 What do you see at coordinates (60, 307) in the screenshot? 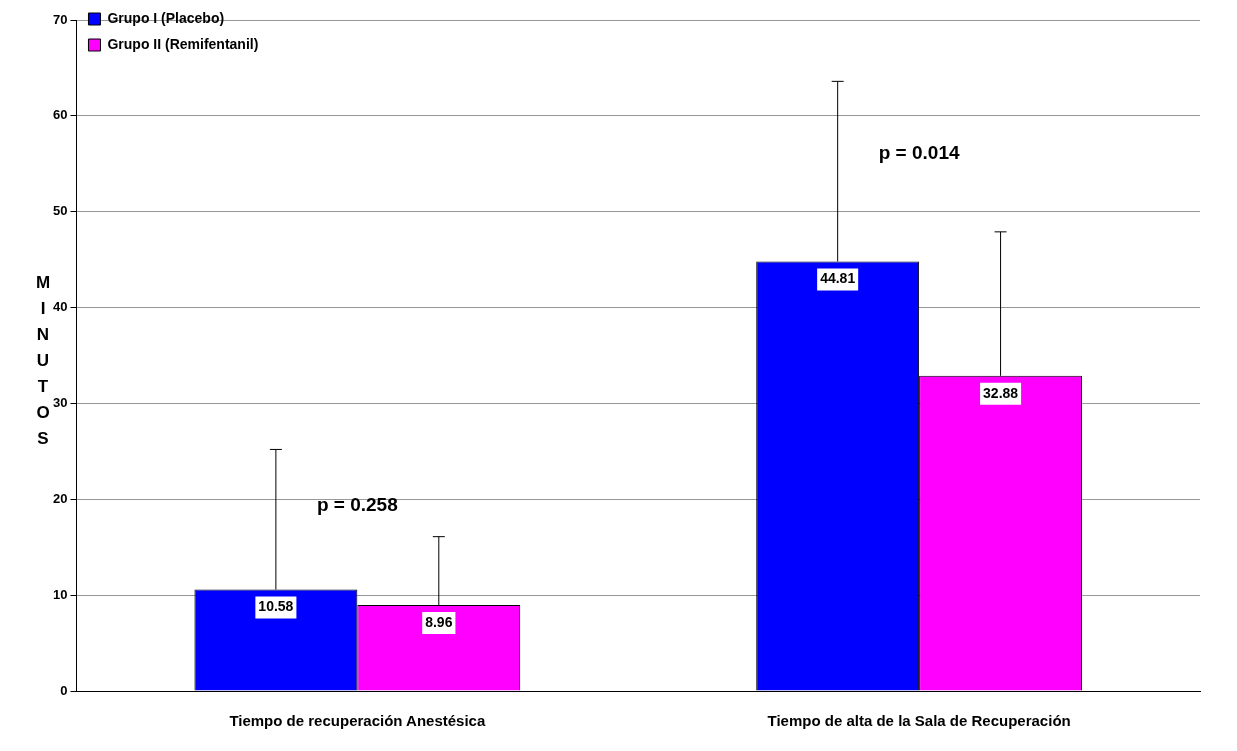
I see `y-tick-label: 40` at bounding box center [60, 307].